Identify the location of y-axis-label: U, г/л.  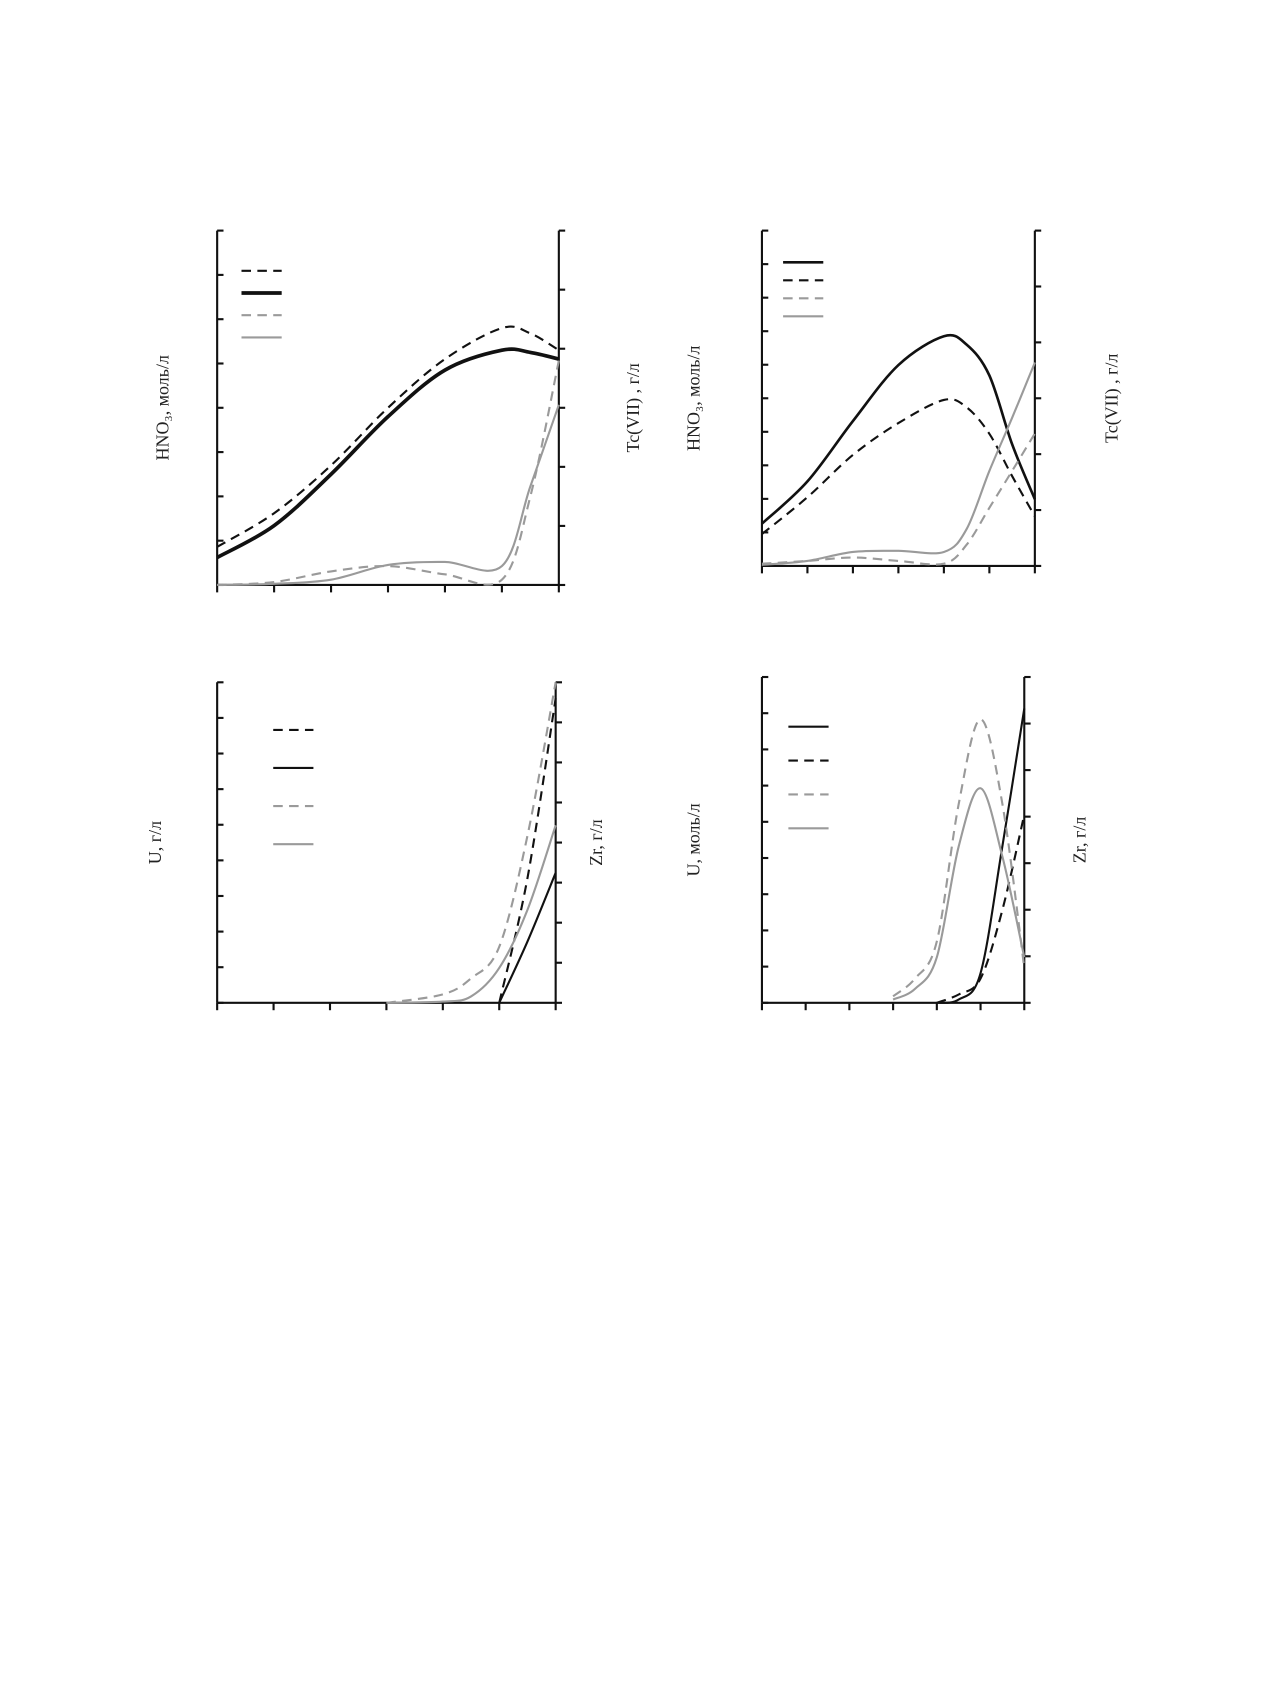
(155, 842).